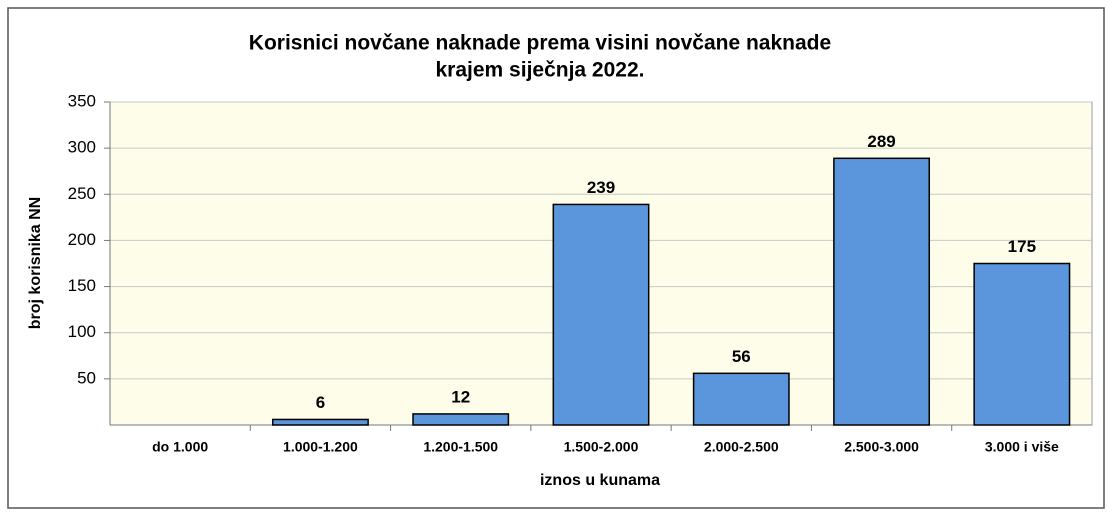  What do you see at coordinates (1022, 447) in the screenshot?
I see `x-tick-label: 3.000 i više` at bounding box center [1022, 447].